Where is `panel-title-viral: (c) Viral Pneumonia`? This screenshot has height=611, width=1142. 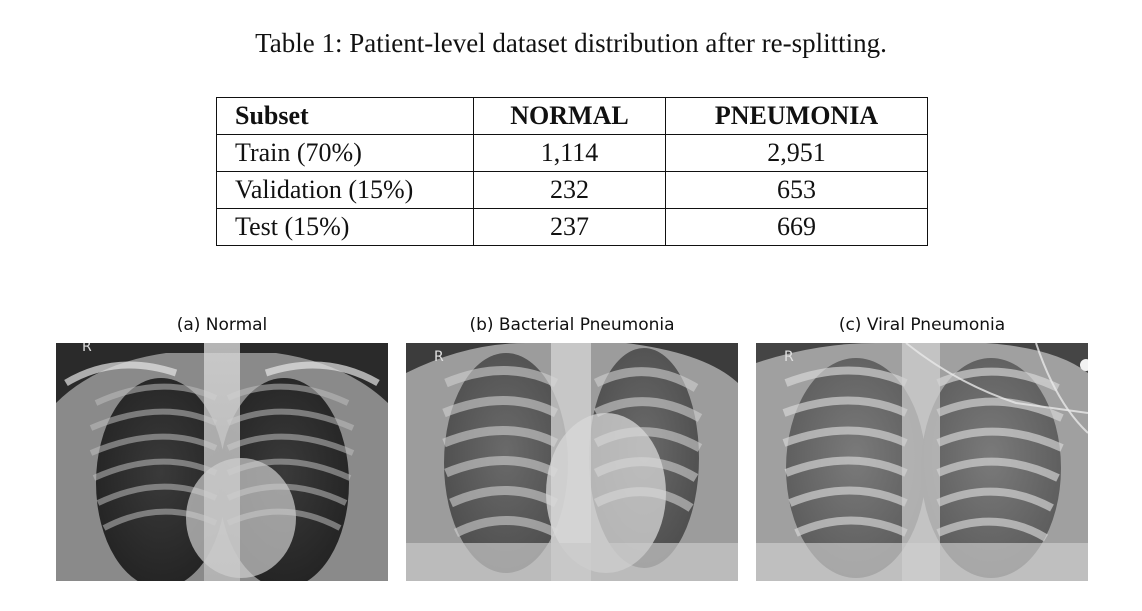
panel-title-viral: (c) Viral Pneumonia is located at coordinates (922, 325).